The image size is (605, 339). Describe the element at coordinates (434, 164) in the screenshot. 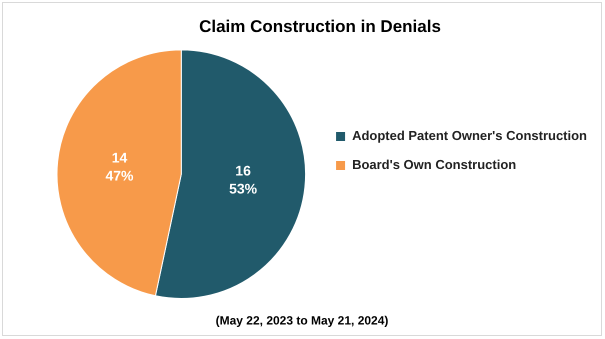

I see `legend-label: Board's Own Construction` at that location.